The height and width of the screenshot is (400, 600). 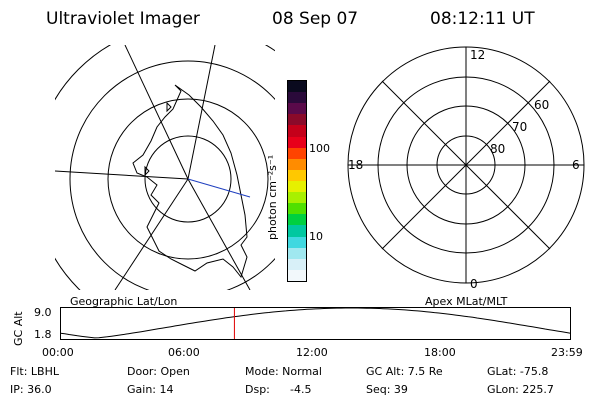 I want to click on altitude-axis-label: GC Alt, so click(x=18, y=328).